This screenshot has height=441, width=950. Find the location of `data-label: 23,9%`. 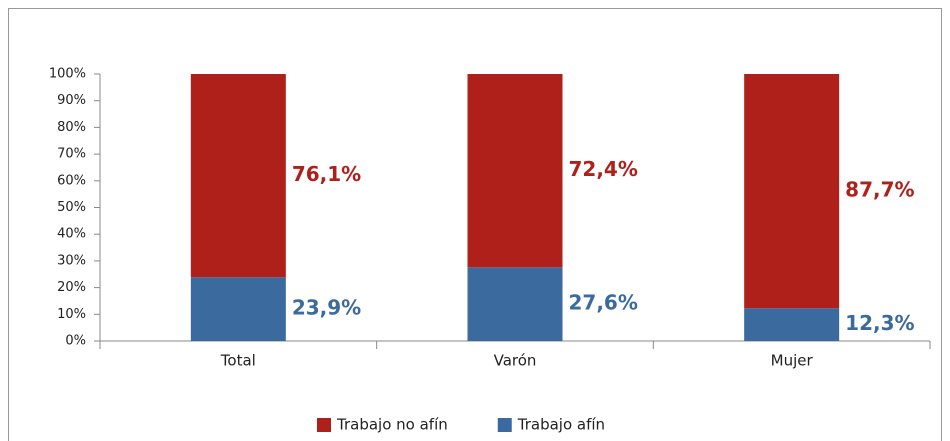

data-label: 23,9% is located at coordinates (326, 308).